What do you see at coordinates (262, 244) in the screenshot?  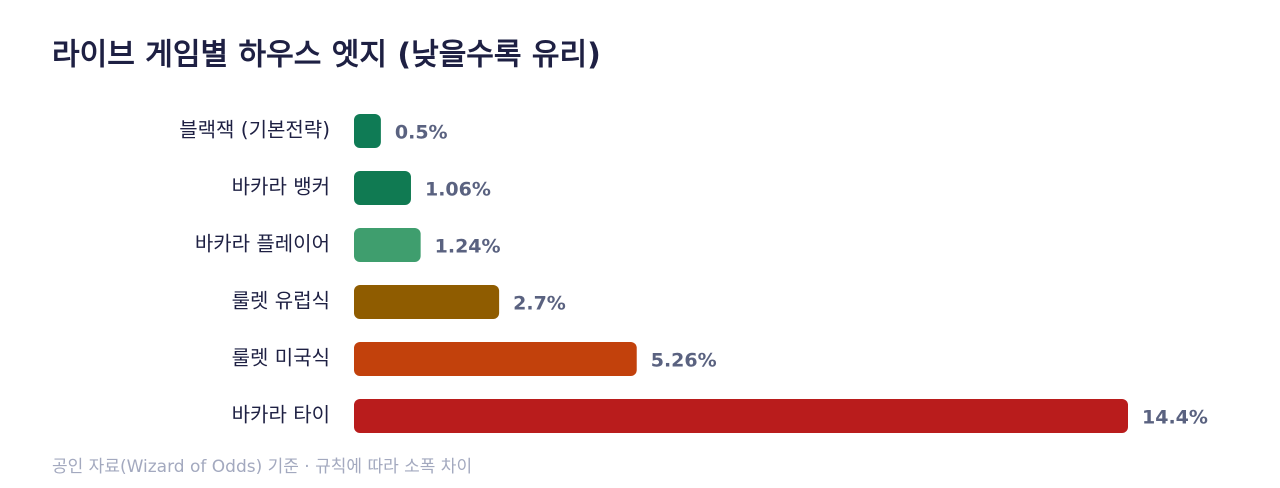 I see `category-label: 바카라 플레이어` at bounding box center [262, 244].